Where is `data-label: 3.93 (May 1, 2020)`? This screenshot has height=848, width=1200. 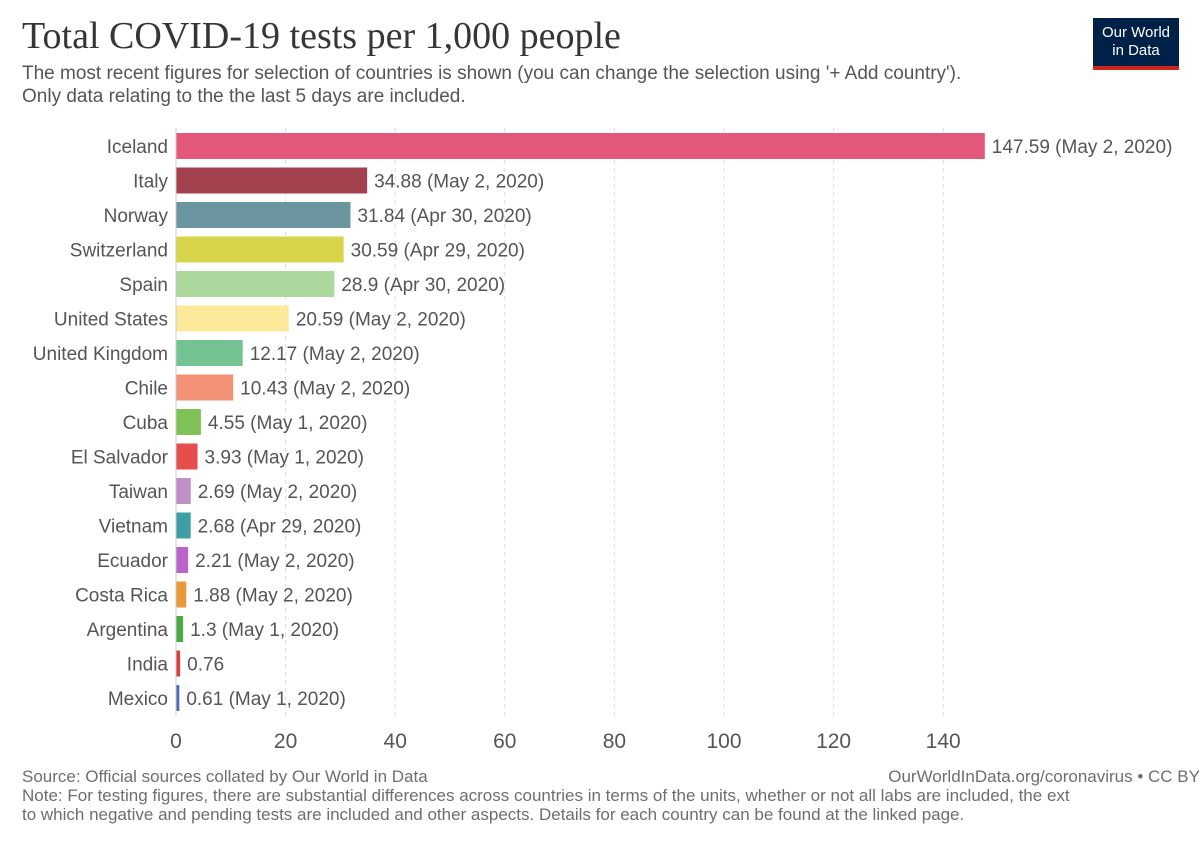 data-label: 3.93 (May 1, 2020) is located at coordinates (284, 458).